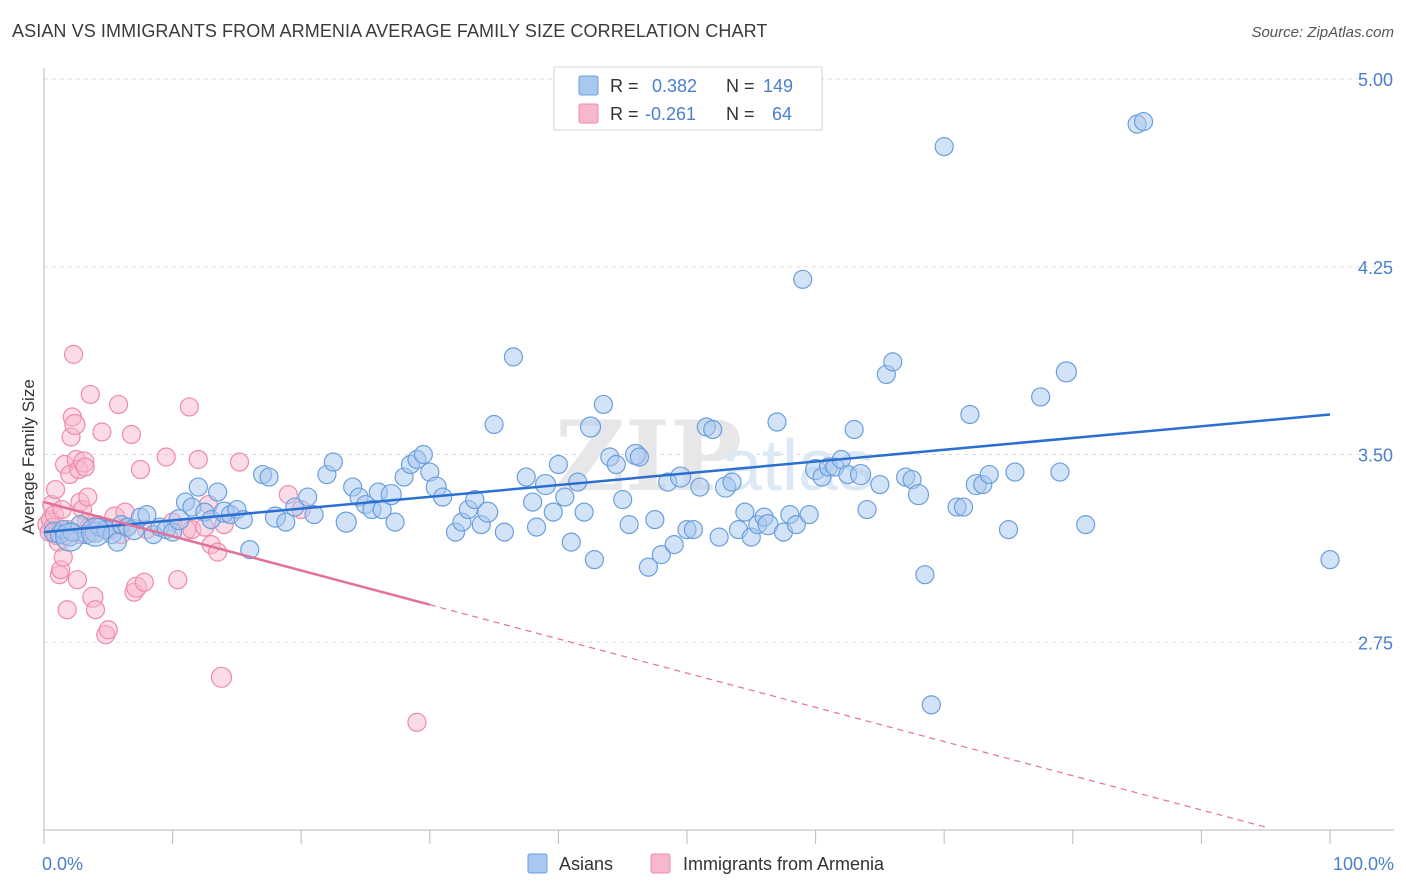  Describe the element at coordinates (28, 457) in the screenshot. I see `y-axis-label: Average Family Size` at that location.